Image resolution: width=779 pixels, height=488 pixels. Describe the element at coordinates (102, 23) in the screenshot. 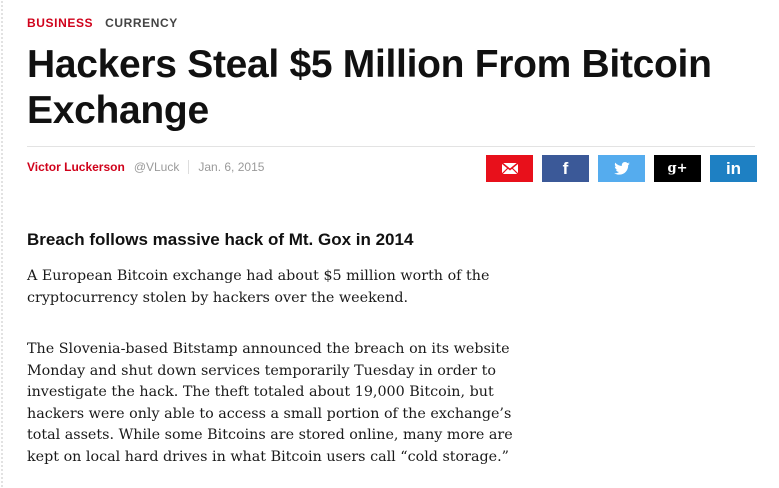

I see `kicker: BUSINESS CURRENCY` at that location.